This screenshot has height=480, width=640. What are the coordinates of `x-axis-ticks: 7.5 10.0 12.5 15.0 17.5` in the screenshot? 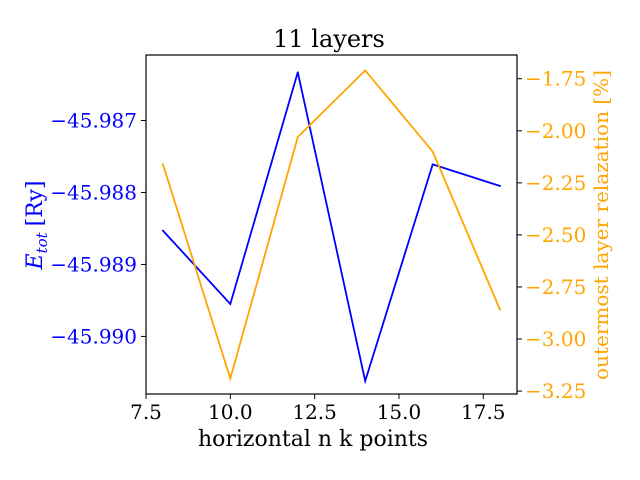 It's located at (318, 409).